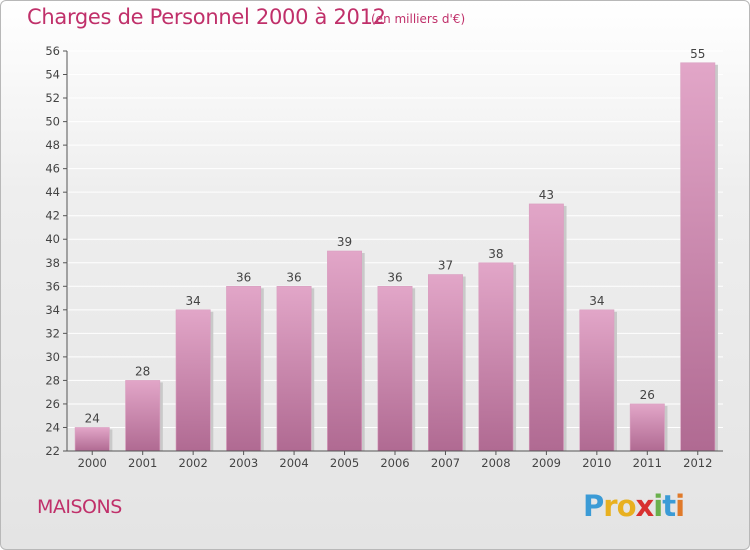  What do you see at coordinates (142, 371) in the screenshot?
I see `data-label: 28` at bounding box center [142, 371].